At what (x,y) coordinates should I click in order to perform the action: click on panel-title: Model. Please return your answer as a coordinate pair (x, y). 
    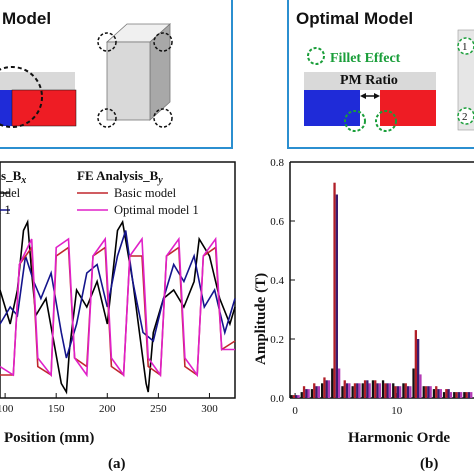
    Looking at the image, I should click on (26, 18).